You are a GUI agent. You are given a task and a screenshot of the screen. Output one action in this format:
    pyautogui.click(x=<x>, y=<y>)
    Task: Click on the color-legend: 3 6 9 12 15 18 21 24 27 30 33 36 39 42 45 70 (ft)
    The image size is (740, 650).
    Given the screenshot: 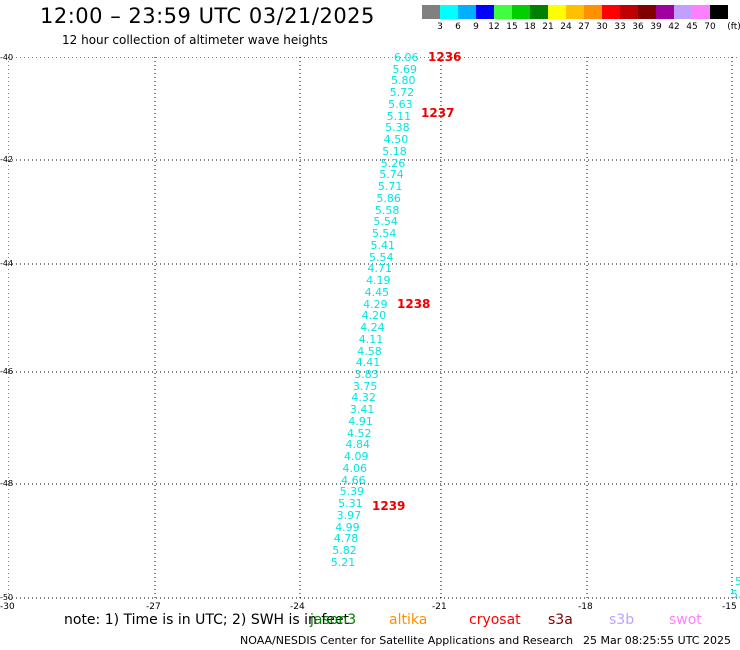 What is the action you would take?
    pyautogui.click(x=581, y=22)
    